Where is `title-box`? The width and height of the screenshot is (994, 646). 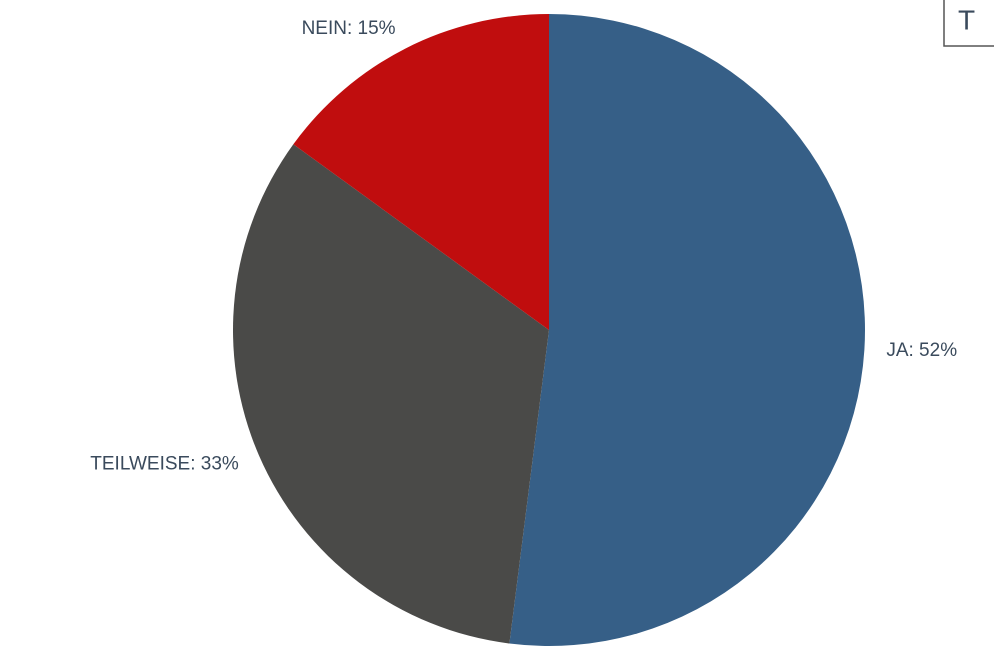 title-box is located at coordinates (968, 23).